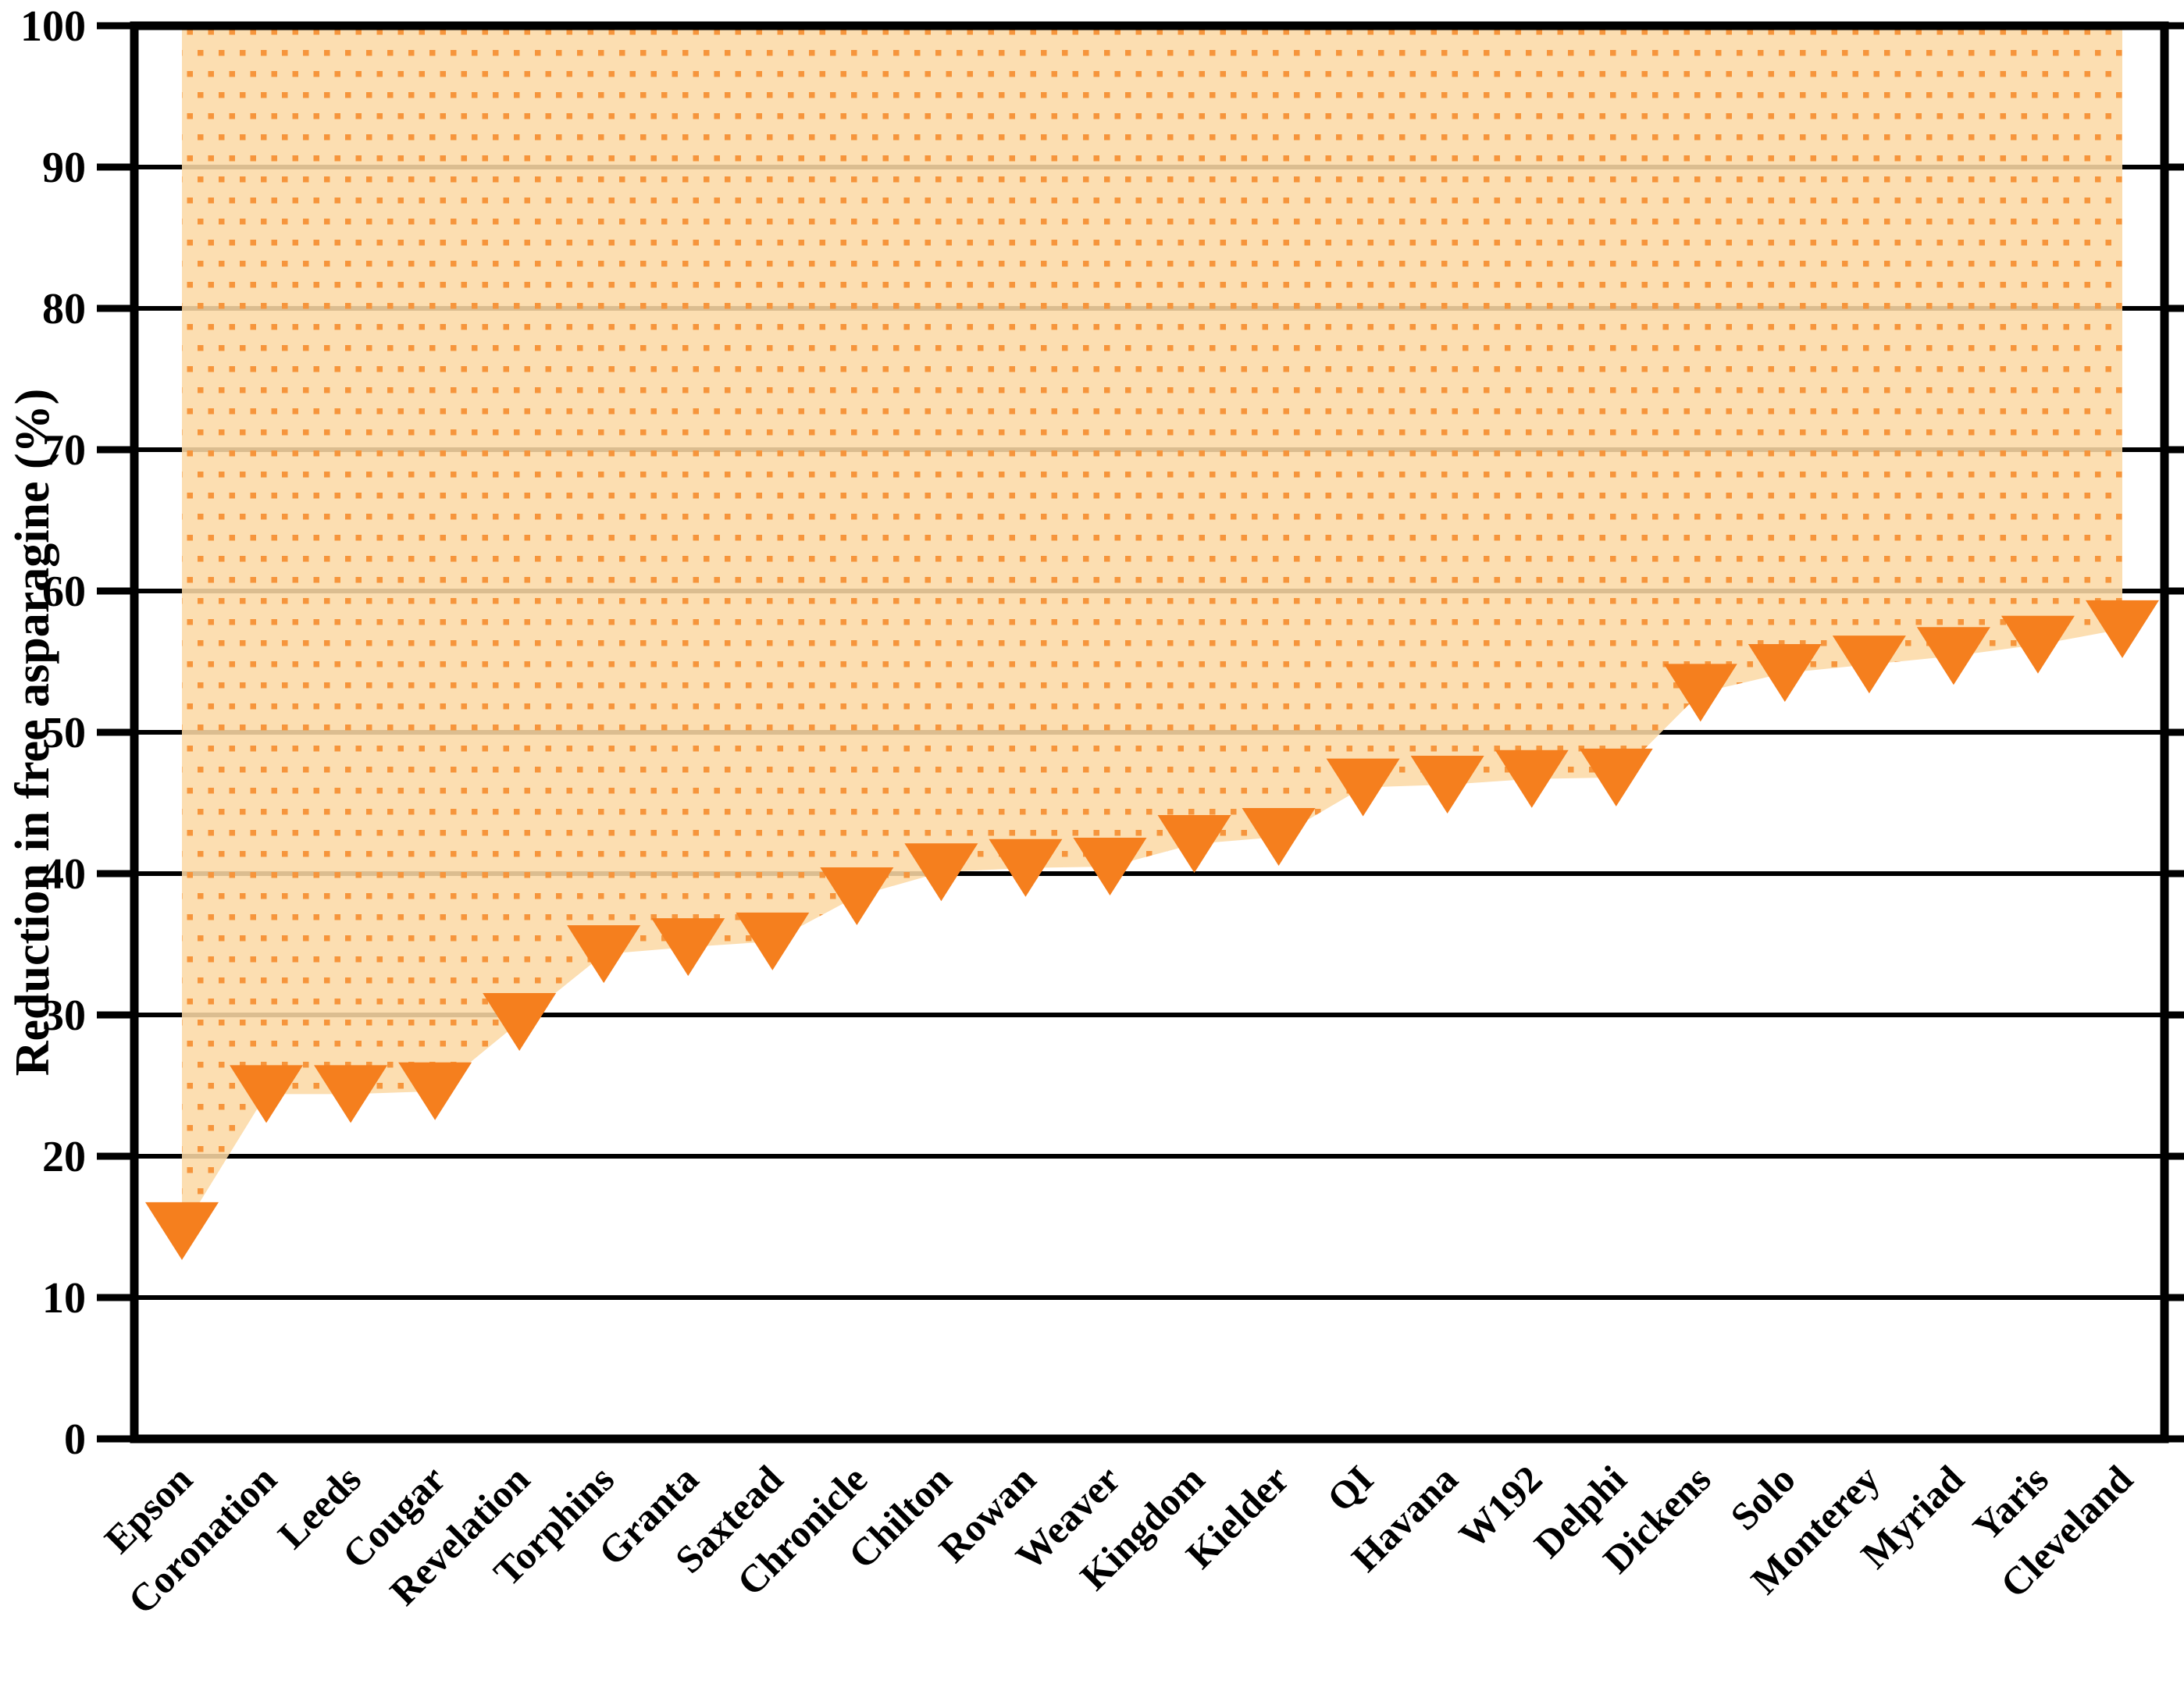 This screenshot has height=1684, width=2184. I want to click on y-tick-label-50: 50, so click(64, 733).